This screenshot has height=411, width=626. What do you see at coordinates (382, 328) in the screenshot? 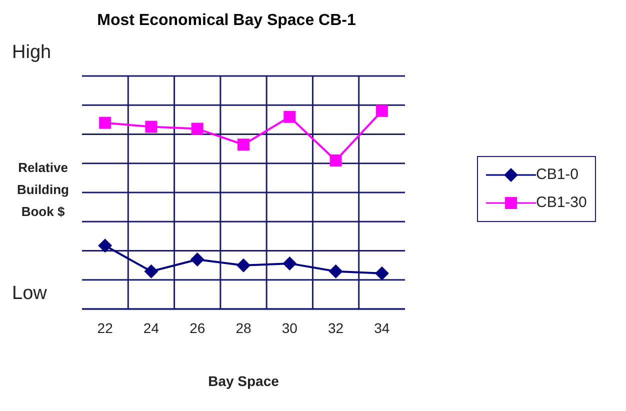
I see `x-tick-label: 34` at bounding box center [382, 328].